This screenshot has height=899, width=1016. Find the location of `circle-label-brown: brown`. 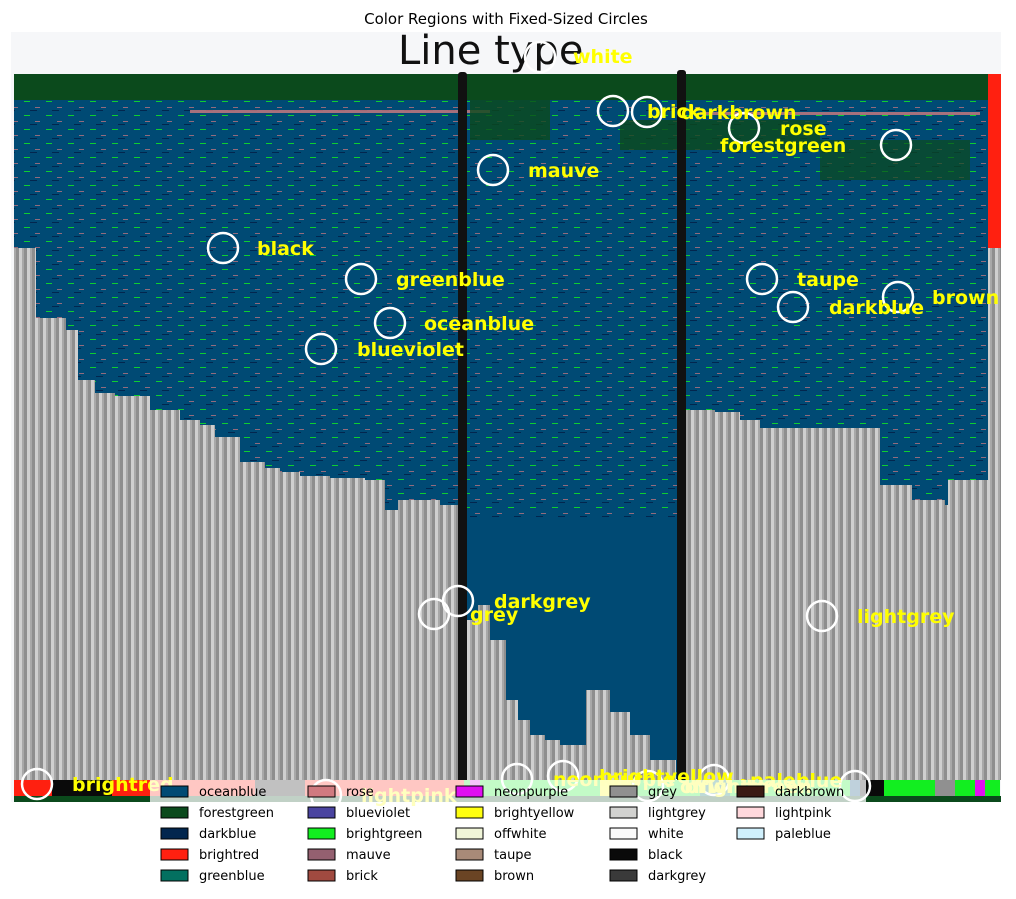

circle-label-brown: brown is located at coordinates (965, 298).